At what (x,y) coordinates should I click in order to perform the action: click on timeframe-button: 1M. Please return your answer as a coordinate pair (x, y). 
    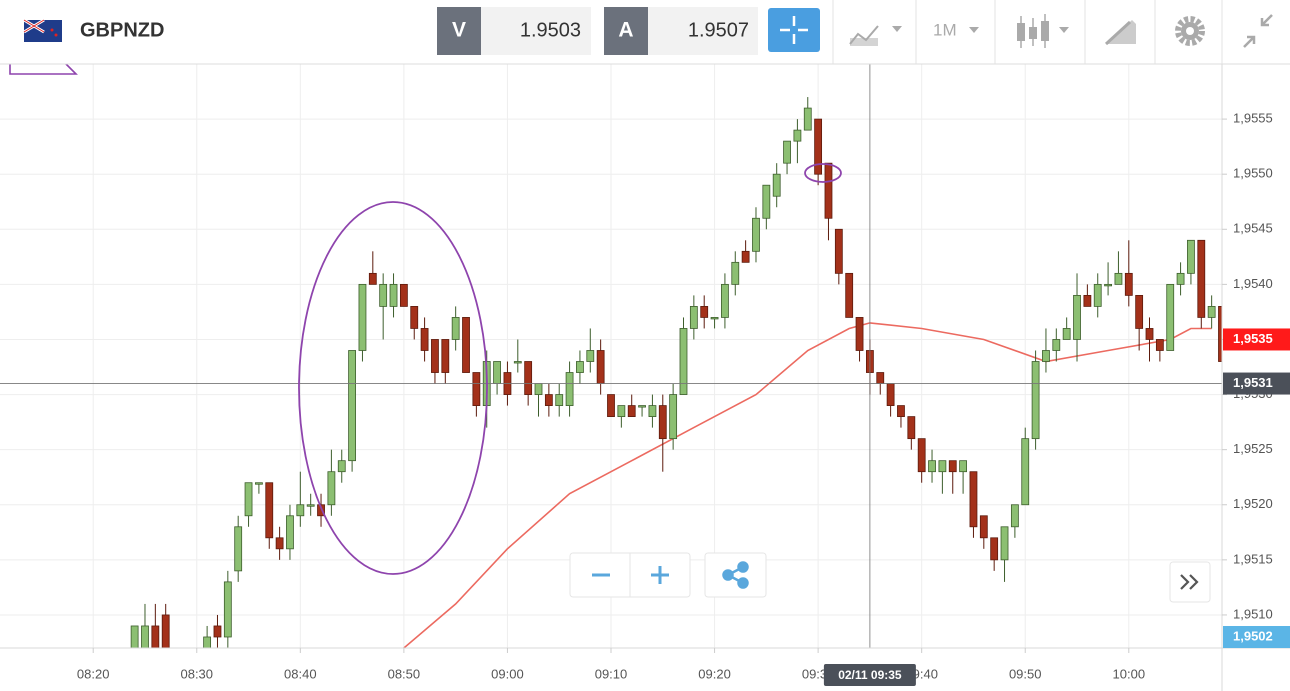
    Looking at the image, I should click on (956, 29).